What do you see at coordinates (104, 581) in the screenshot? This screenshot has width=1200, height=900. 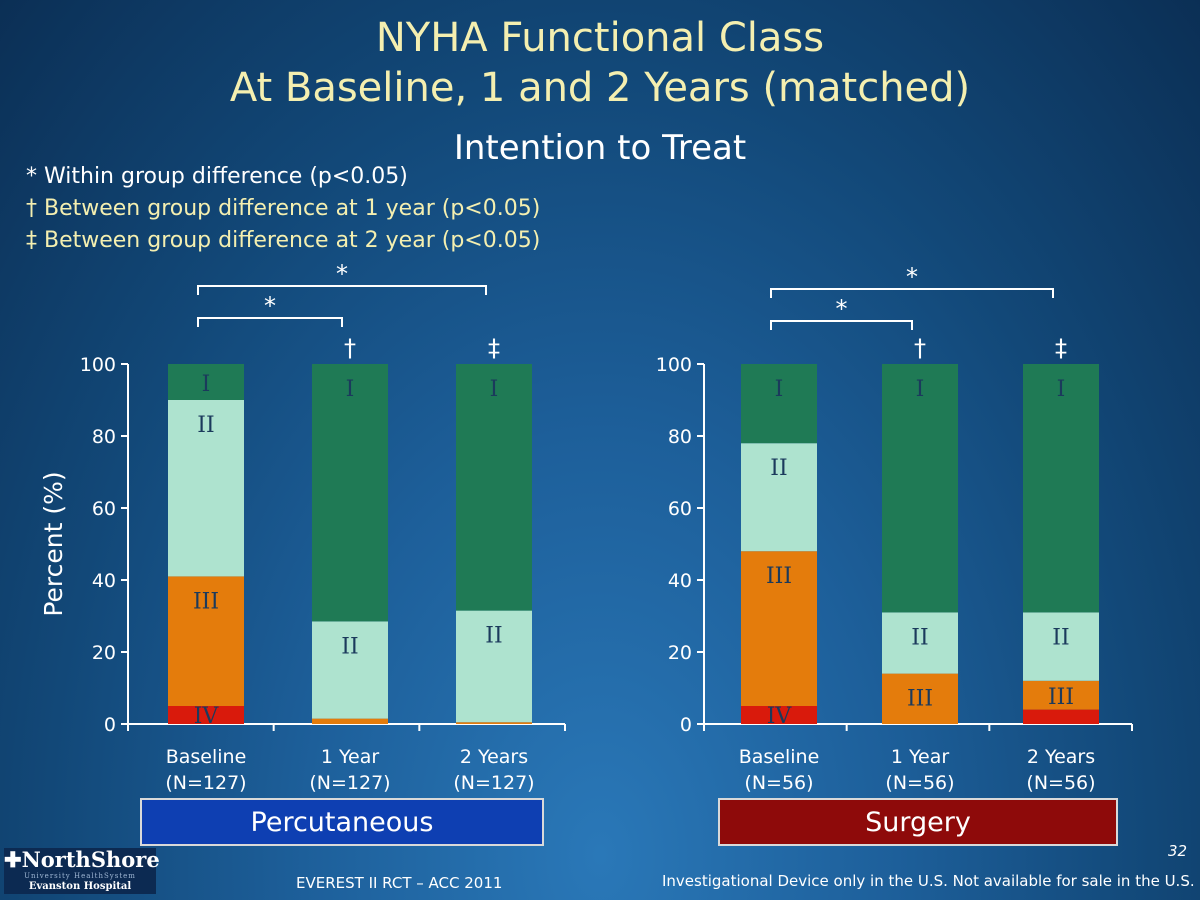 I see `percutaneous-y-tick-label: 40` at bounding box center [104, 581].